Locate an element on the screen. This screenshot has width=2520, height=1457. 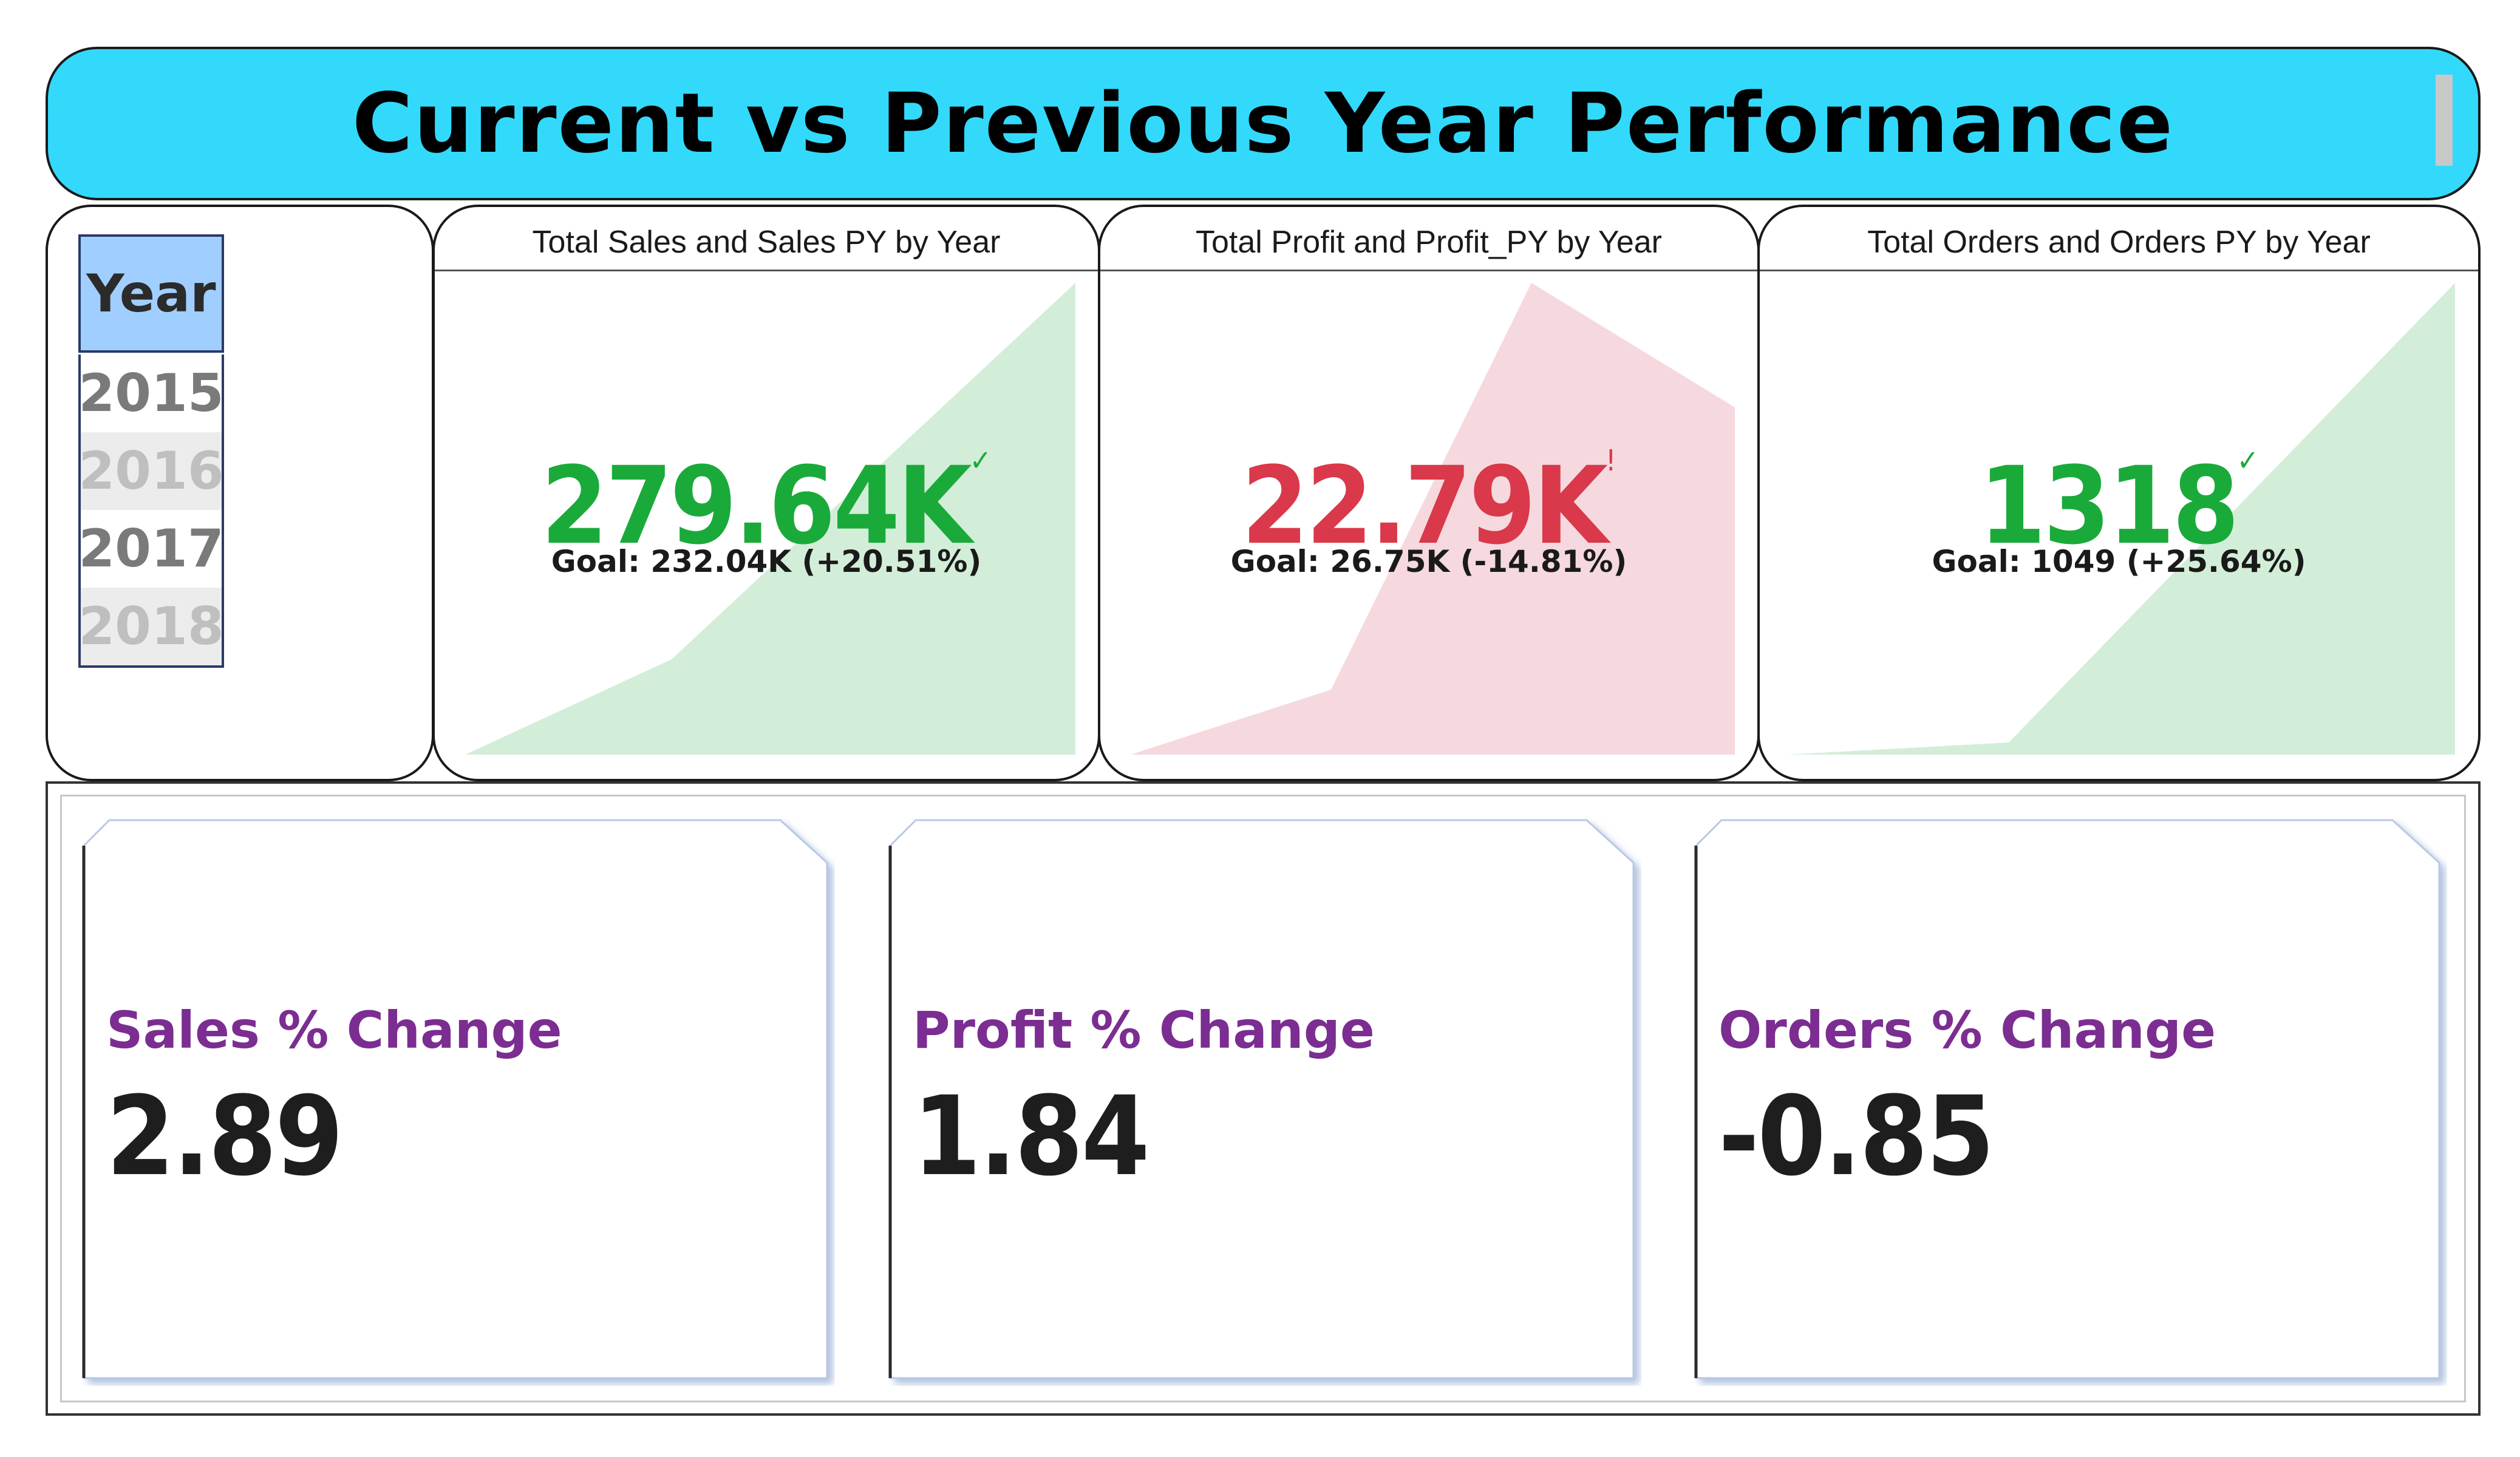
year-slicer: Year 2015 2016 2017 2018 is located at coordinates (151, 451).